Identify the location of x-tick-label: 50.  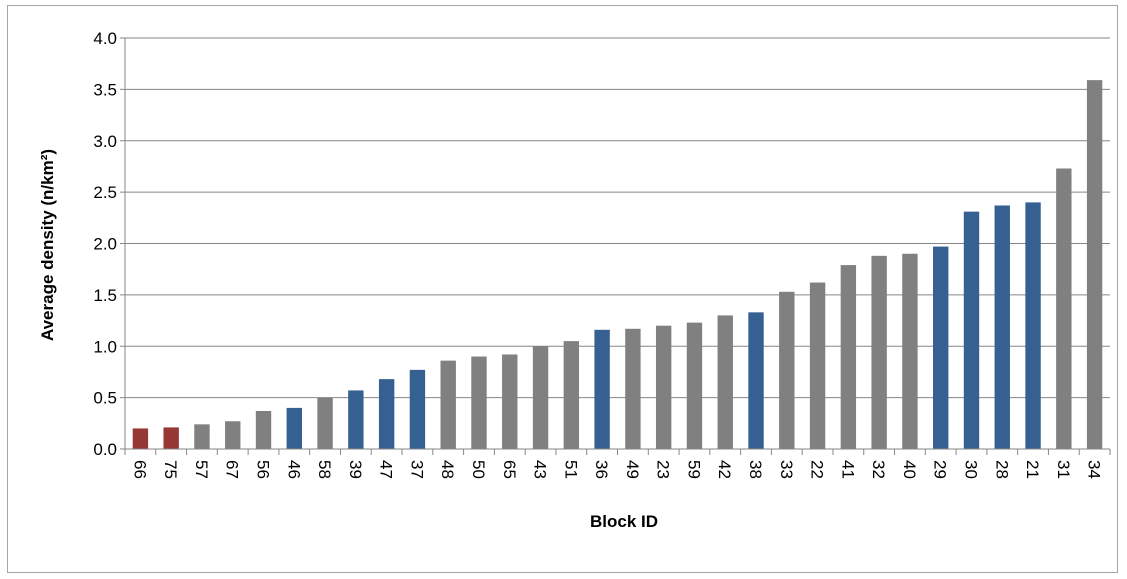
(478, 469).